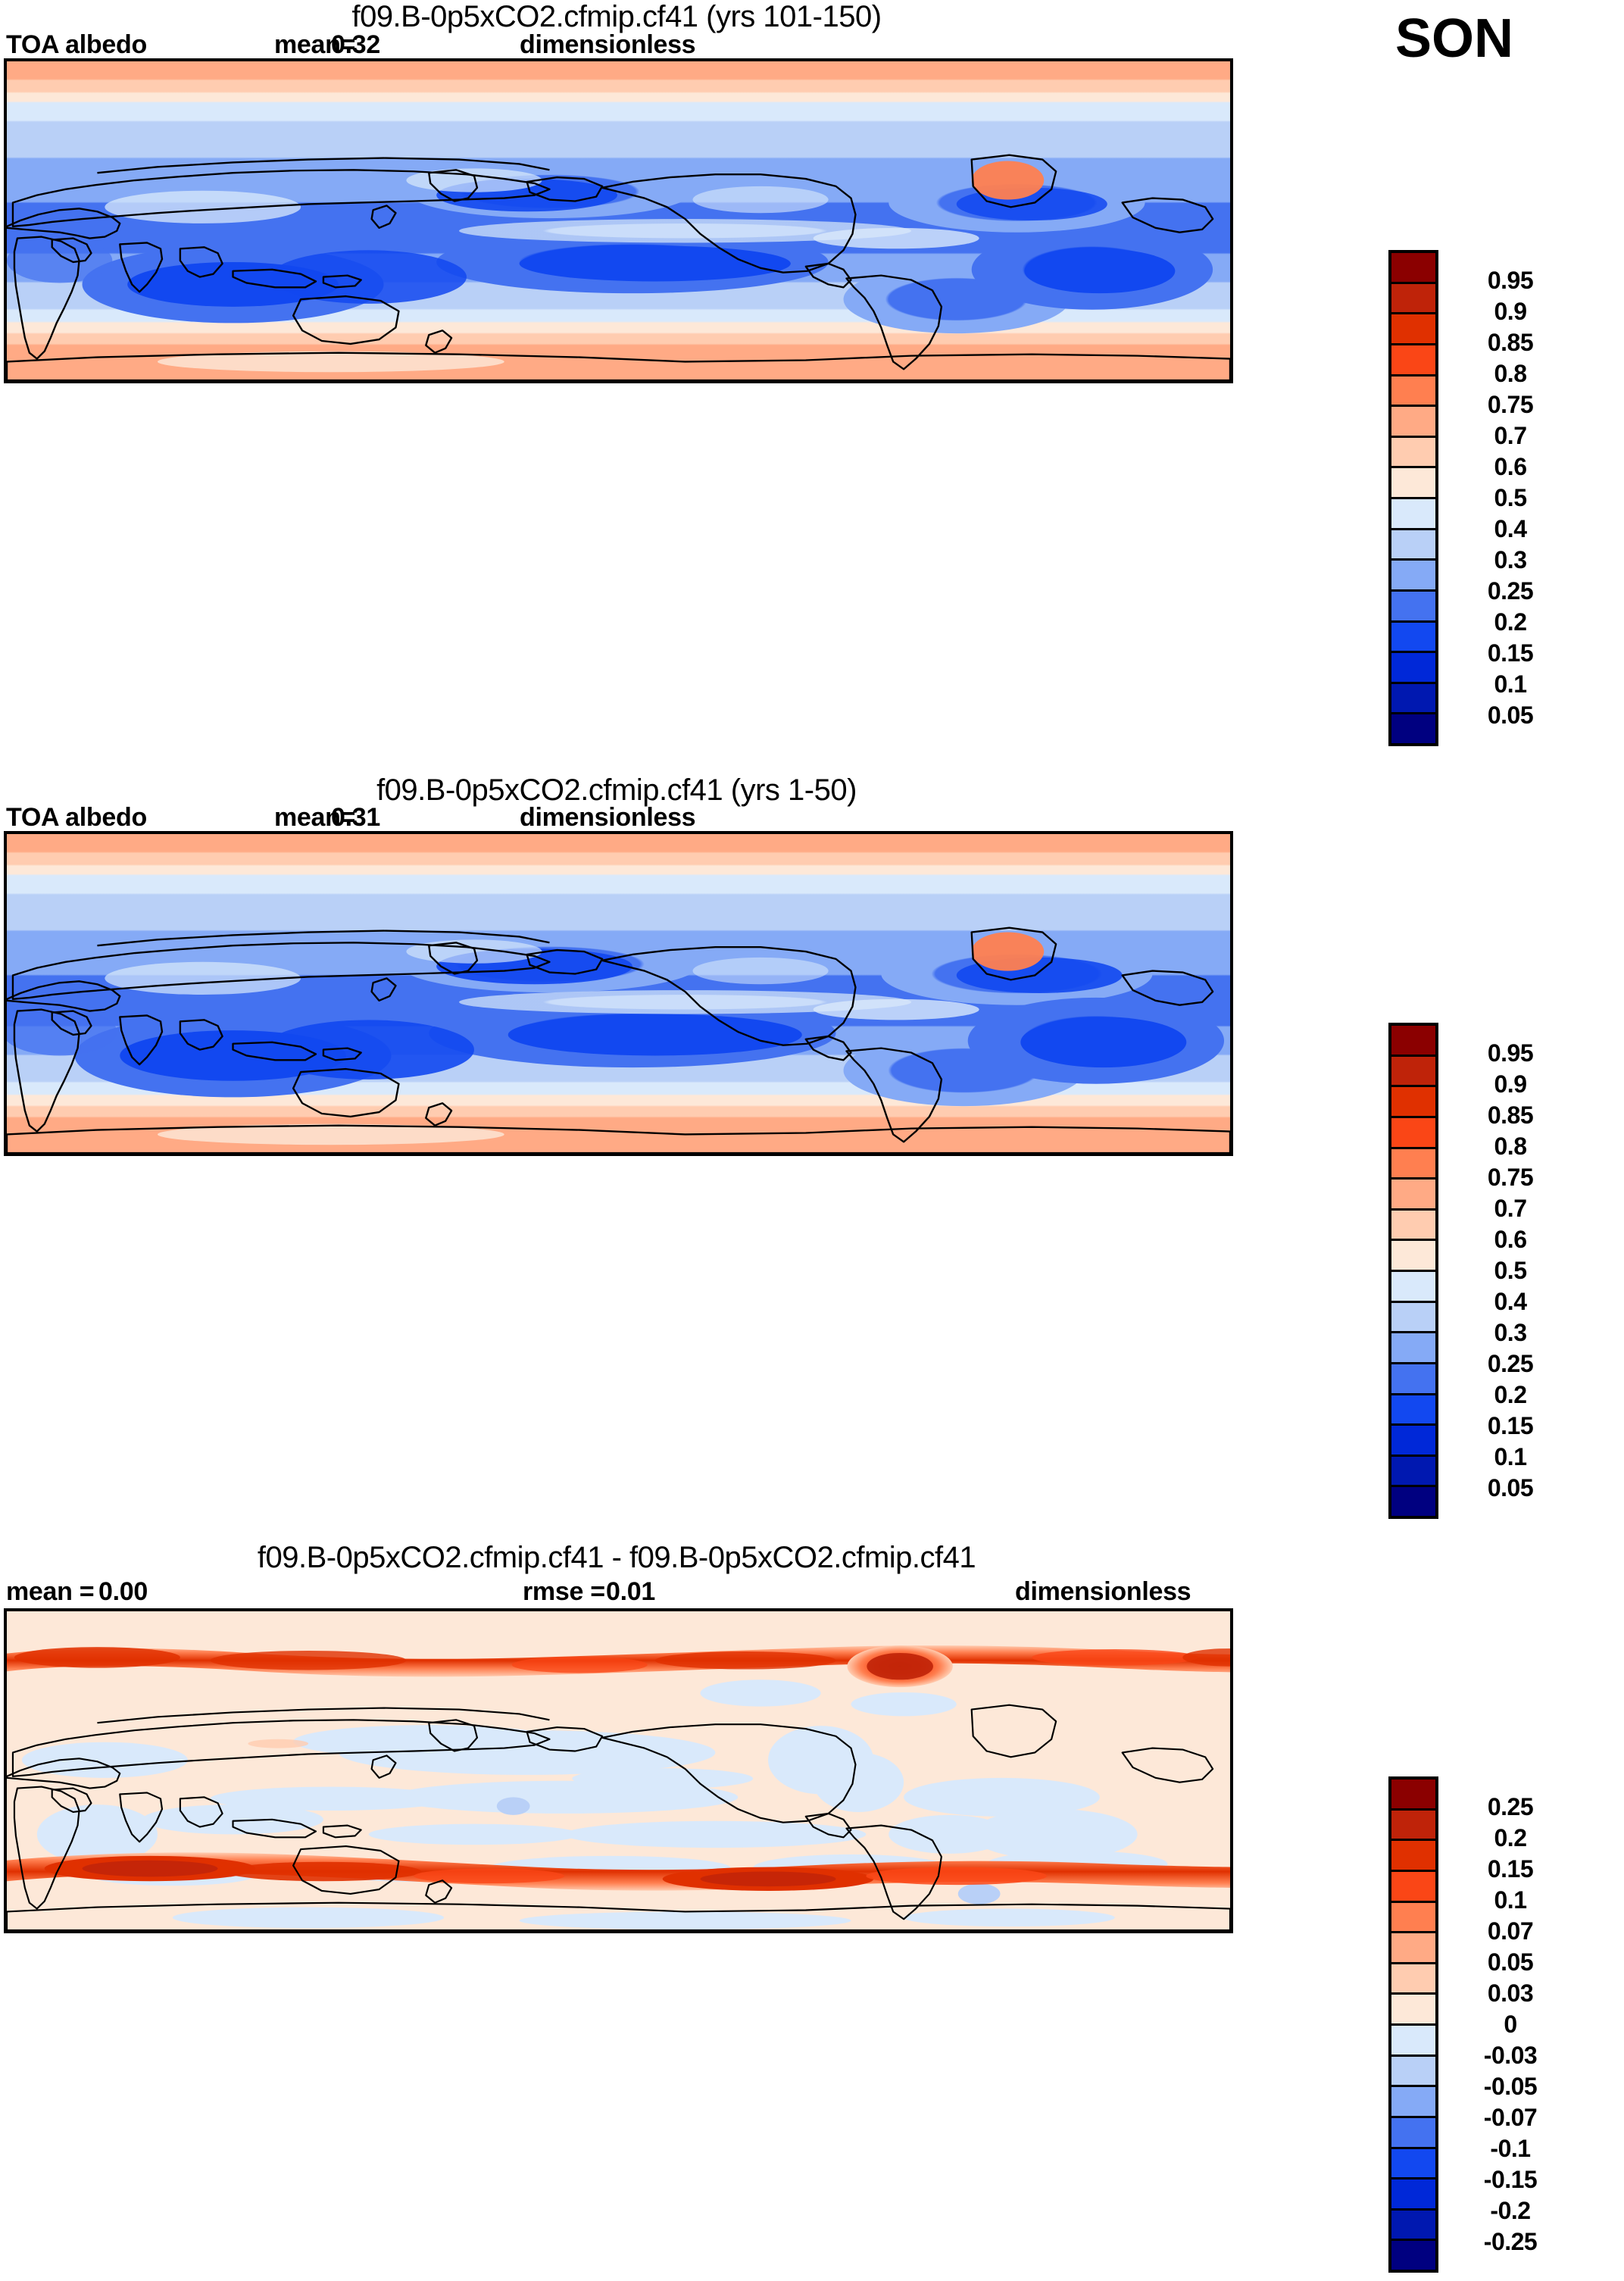 The width and height of the screenshot is (1624, 2281). Describe the element at coordinates (1510, 1147) in the screenshot. I see `colorbar-middle-tick-label: 0.8` at that location.